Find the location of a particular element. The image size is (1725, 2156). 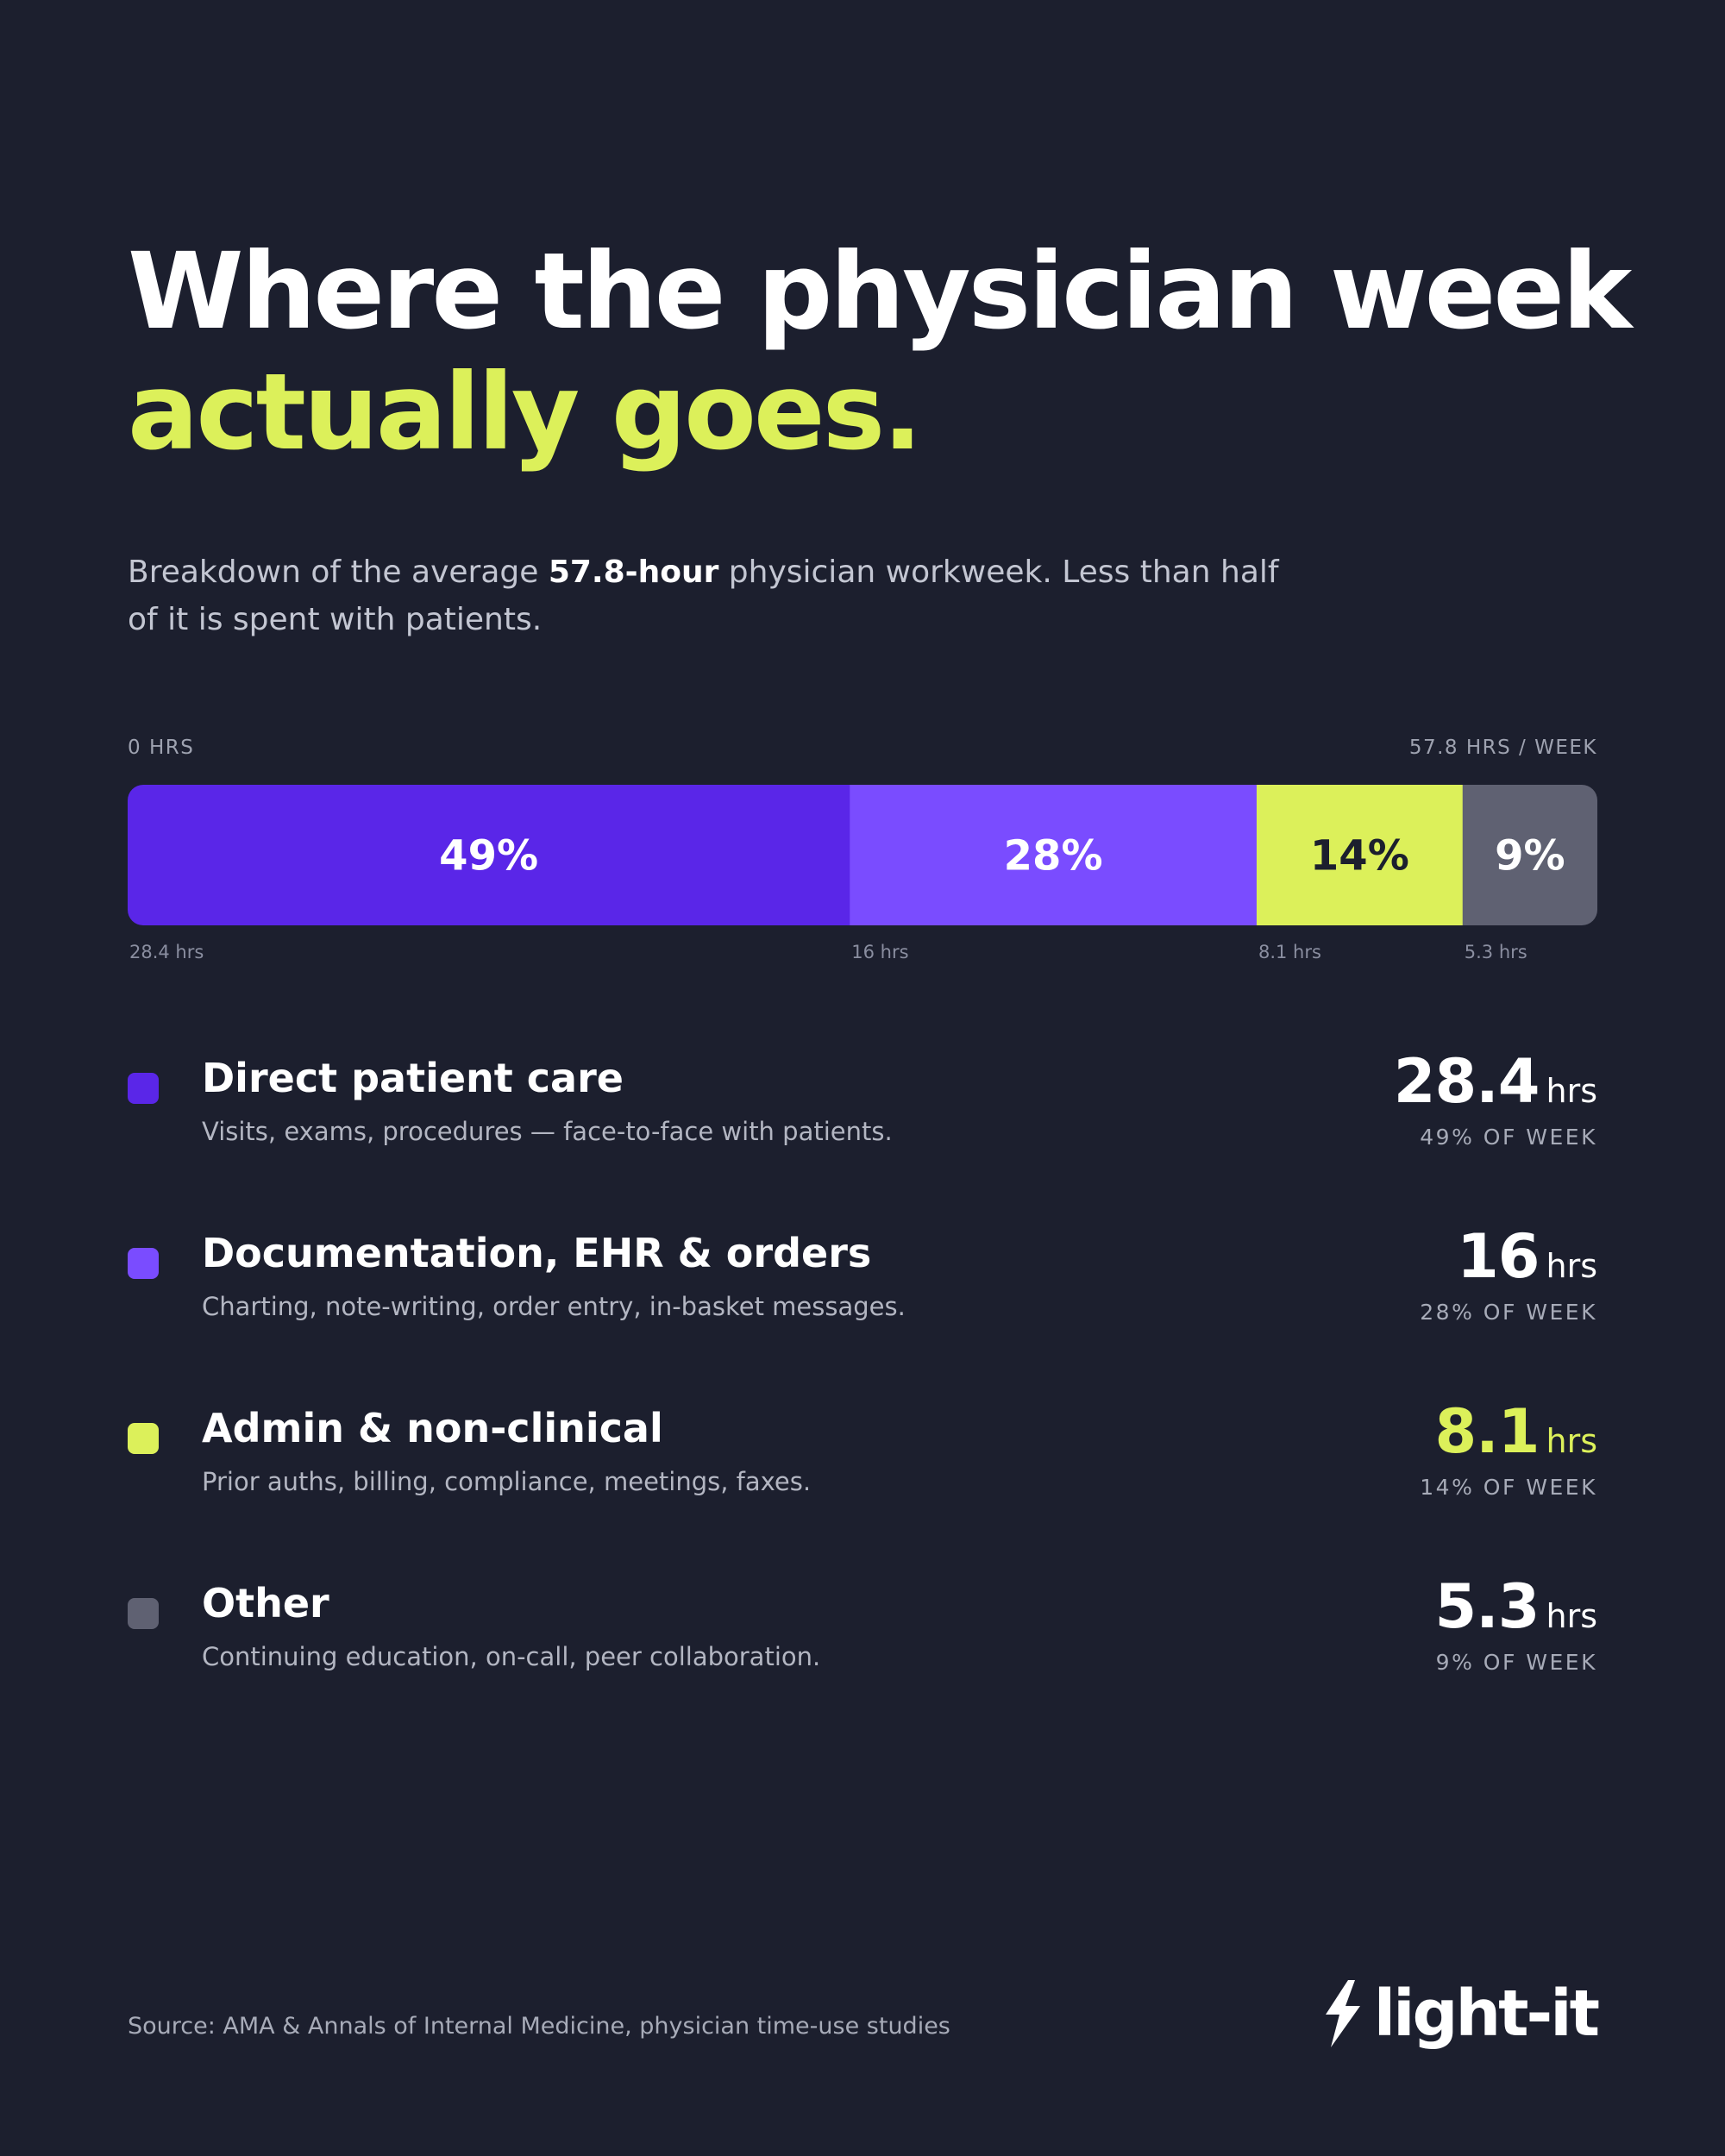

bar-segment-label: 49% is located at coordinates (488, 856).